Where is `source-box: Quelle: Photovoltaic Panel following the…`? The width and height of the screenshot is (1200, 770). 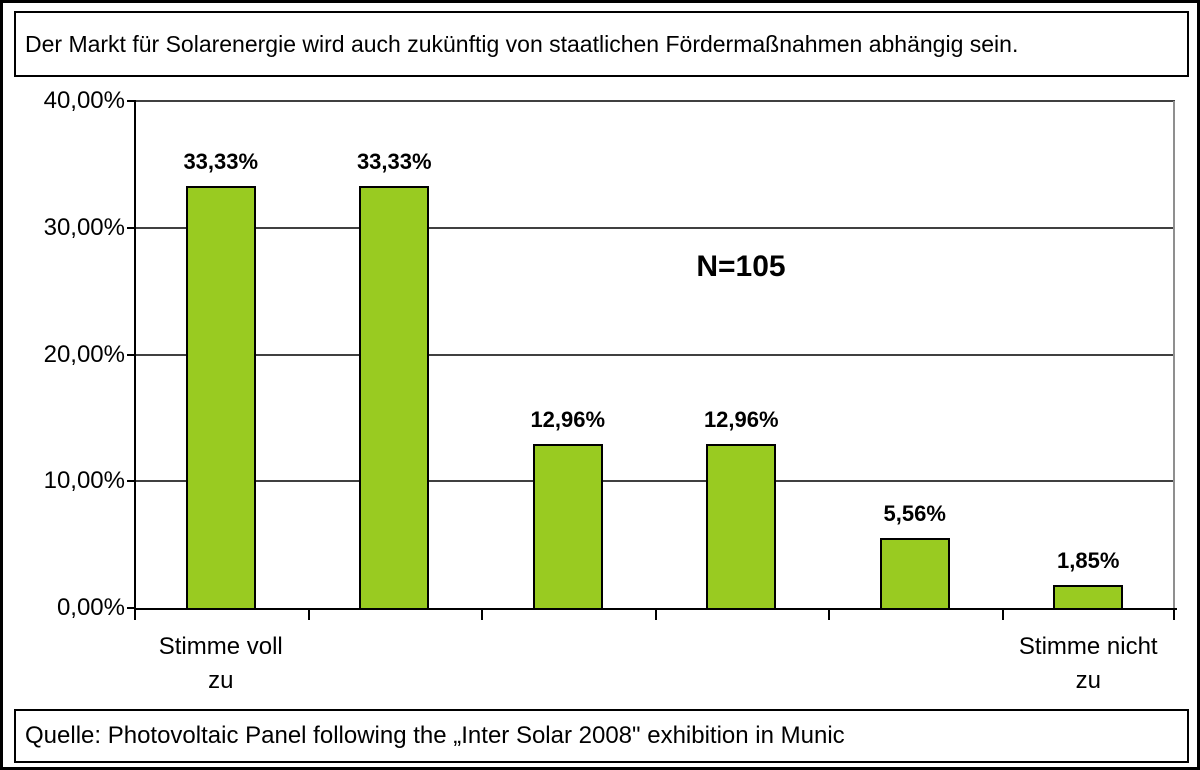 source-box: Quelle: Photovoltaic Panel following the… is located at coordinates (601, 736).